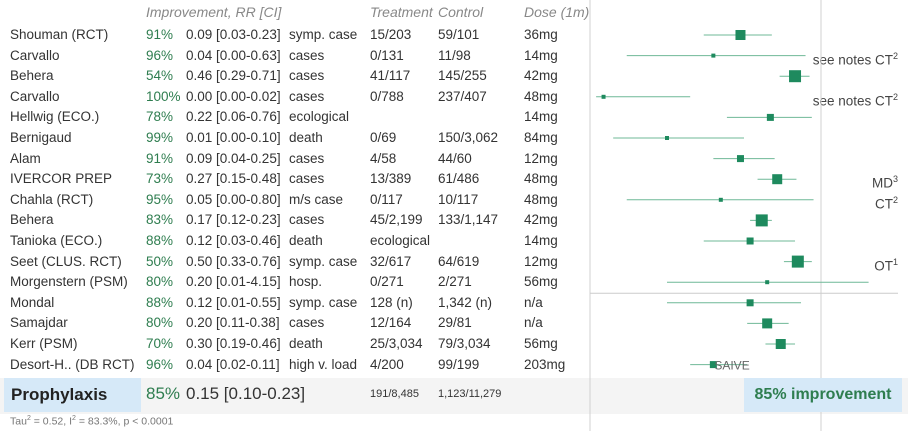 This screenshot has height=431, width=908. What do you see at coordinates (455, 282) in the screenshot?
I see `row-control: 2/271` at bounding box center [455, 282].